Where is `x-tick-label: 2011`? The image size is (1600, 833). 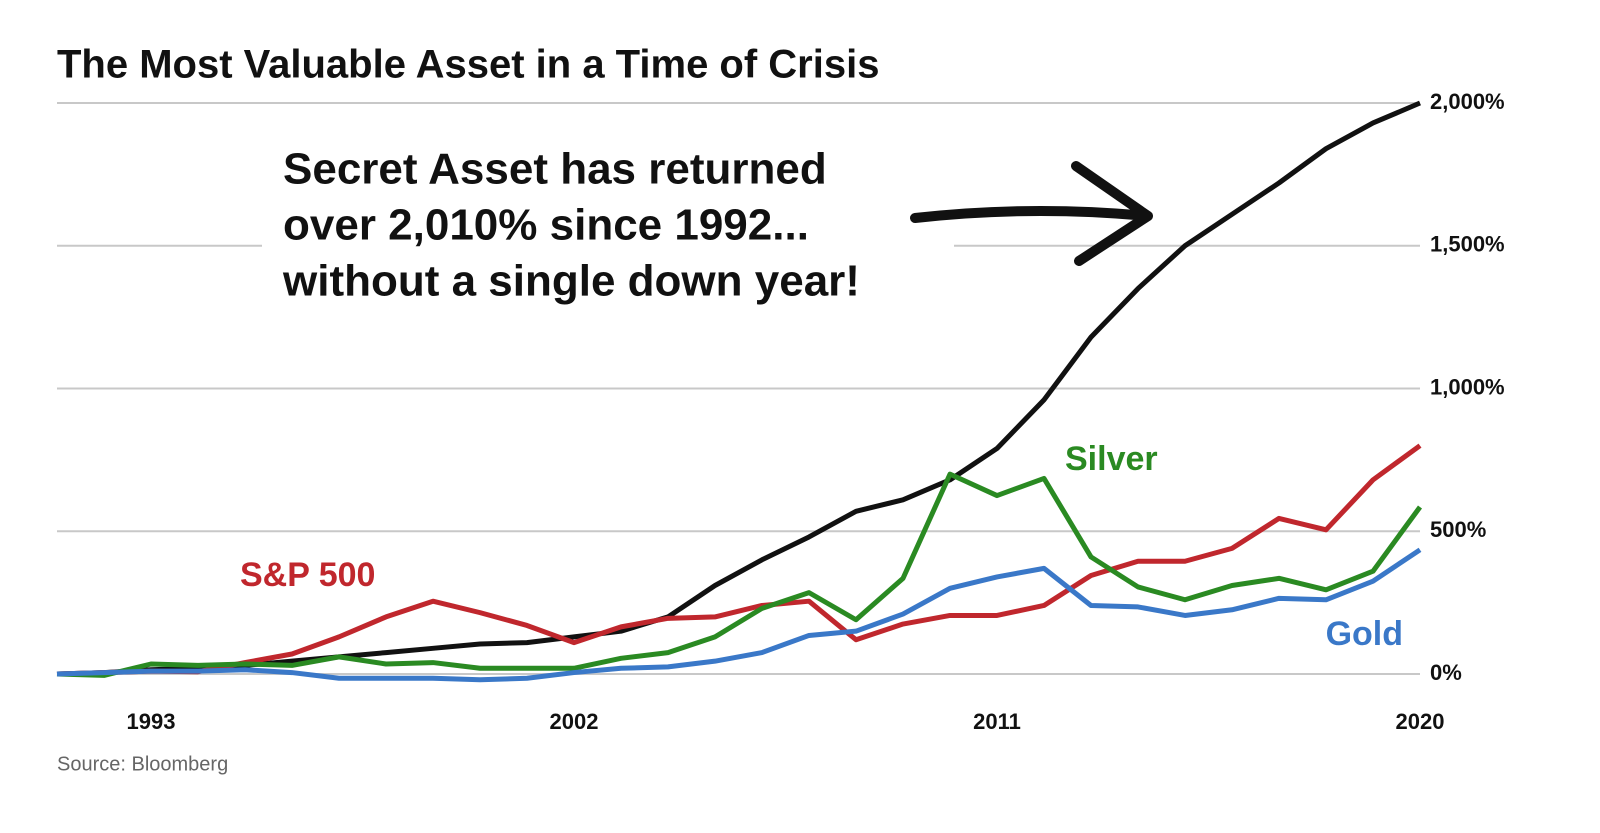
x-tick-label: 2011 is located at coordinates (997, 721).